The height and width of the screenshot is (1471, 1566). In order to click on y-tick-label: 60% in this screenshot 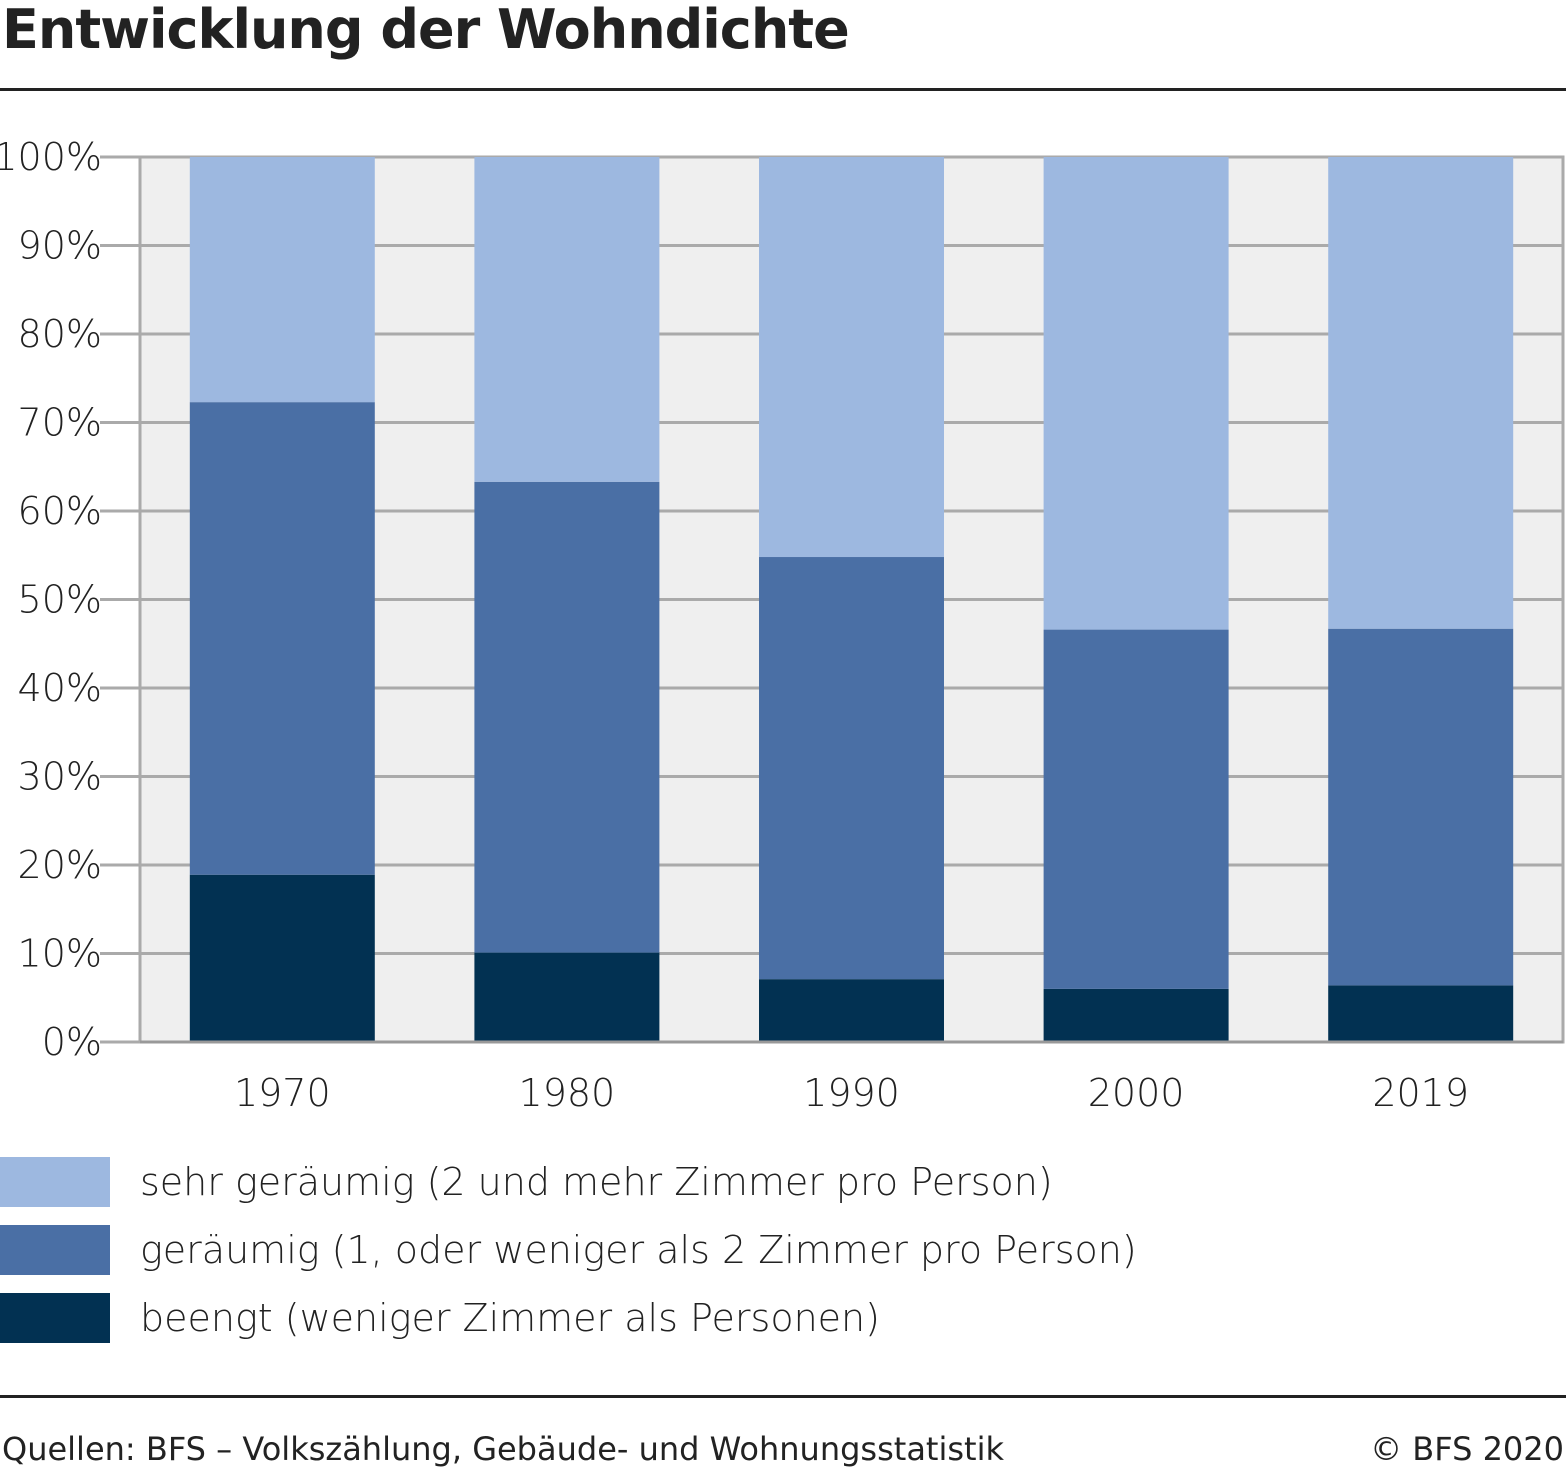, I will do `click(60, 511)`.